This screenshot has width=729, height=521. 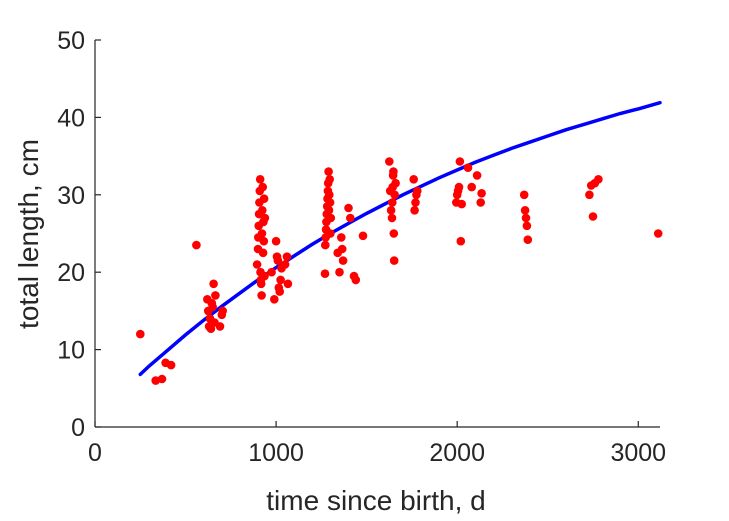 What do you see at coordinates (276, 453) in the screenshot?
I see `x-tick-label: 1000` at bounding box center [276, 453].